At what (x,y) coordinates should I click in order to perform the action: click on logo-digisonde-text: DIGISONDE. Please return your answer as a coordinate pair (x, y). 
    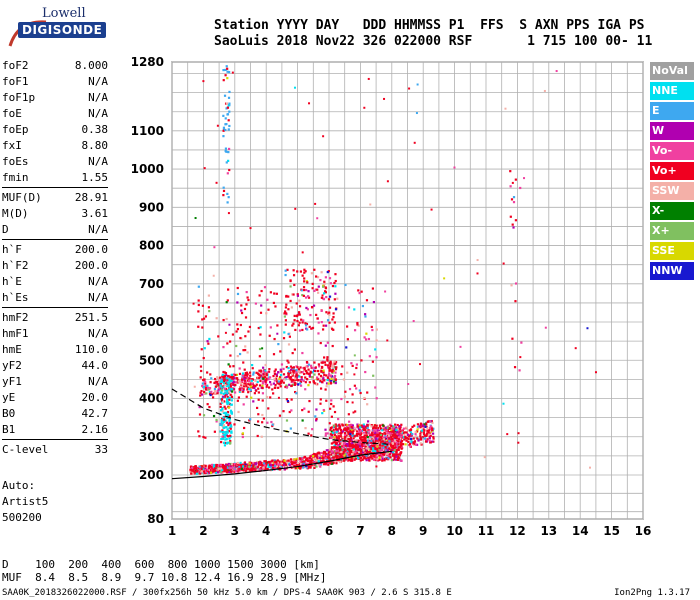
    Looking at the image, I should click on (62, 30).